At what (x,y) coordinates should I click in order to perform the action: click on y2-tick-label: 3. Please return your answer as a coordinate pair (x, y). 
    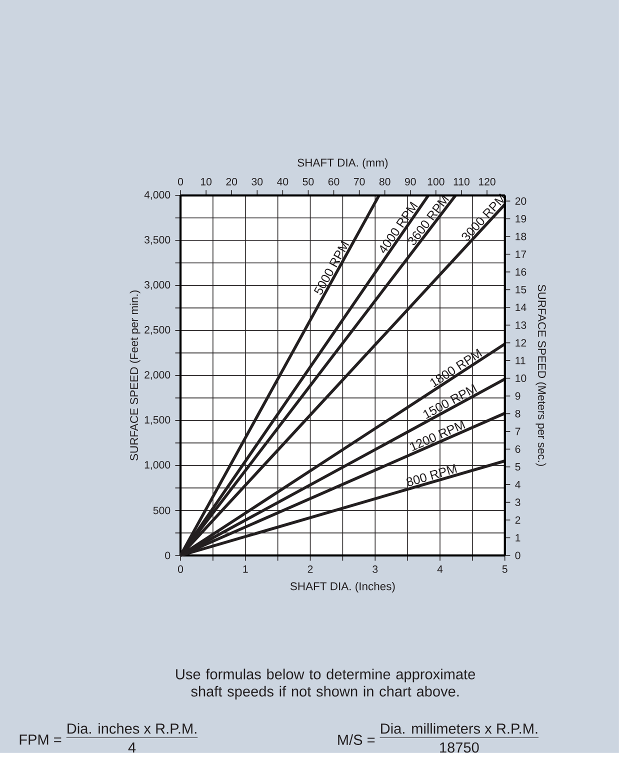
    Looking at the image, I should click on (517, 502).